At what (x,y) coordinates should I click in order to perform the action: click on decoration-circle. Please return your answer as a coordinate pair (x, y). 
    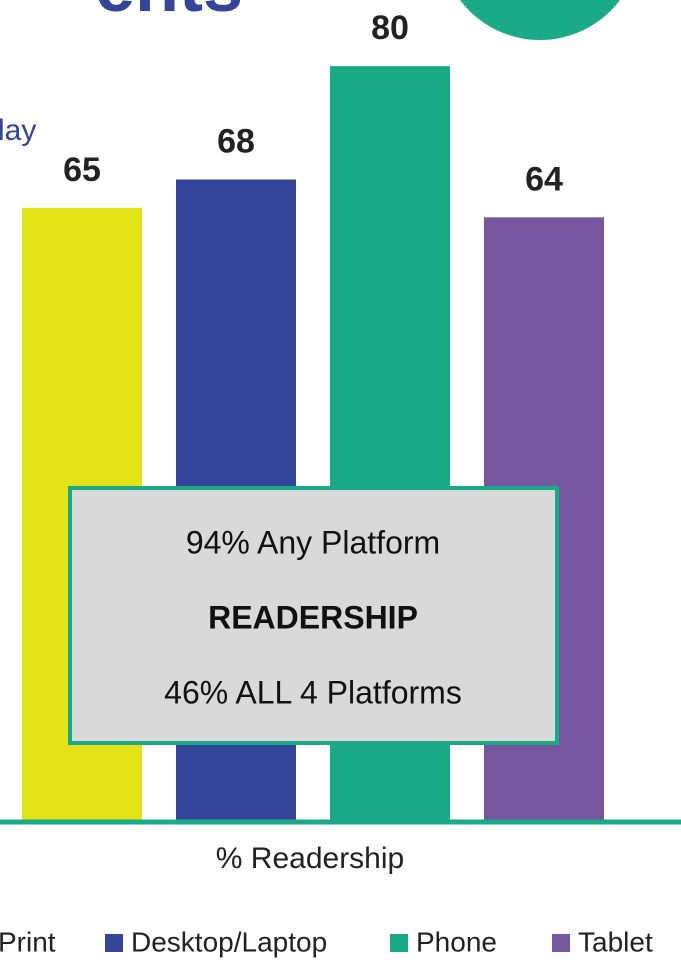
    Looking at the image, I should click on (540, 20).